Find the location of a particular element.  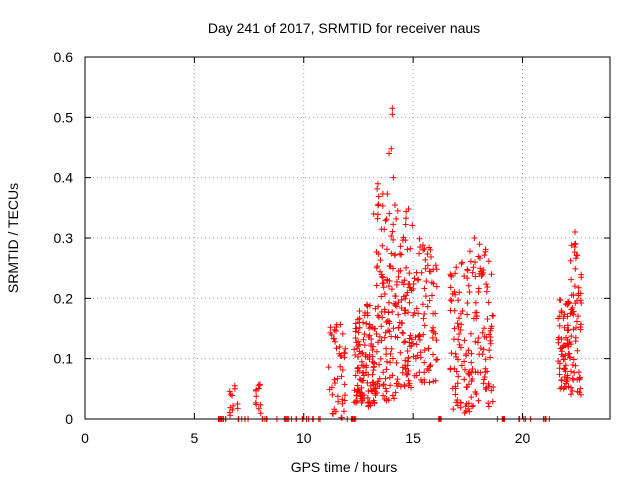

y-tick-label: 0.1 is located at coordinates (64, 359).